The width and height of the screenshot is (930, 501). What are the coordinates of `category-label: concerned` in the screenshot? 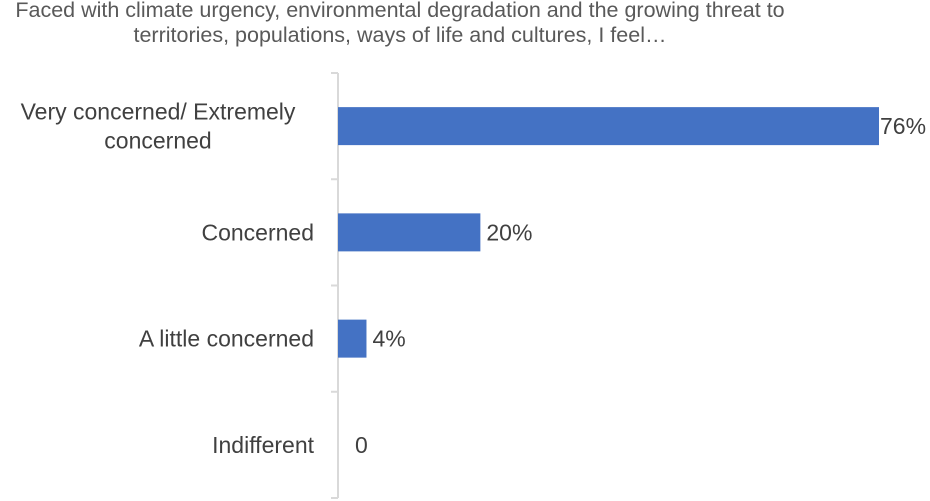 It's located at (157, 141).